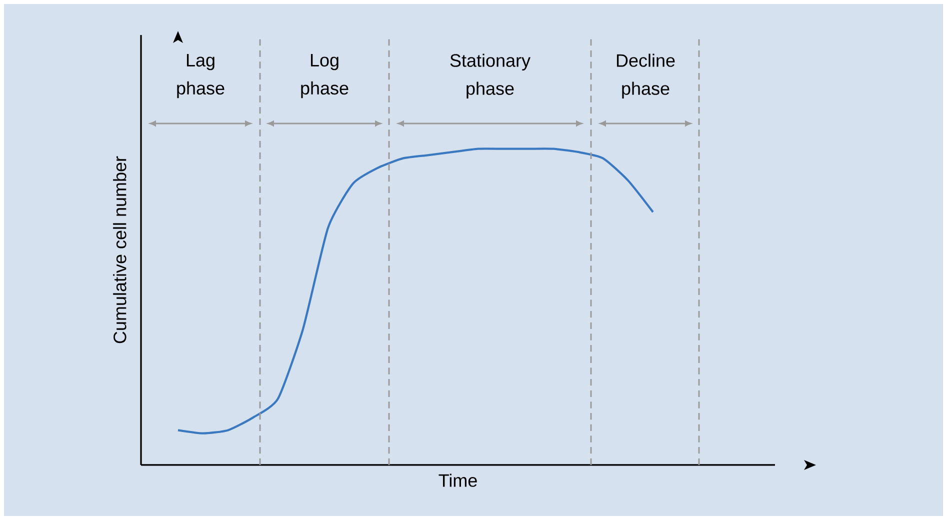 Image resolution: width=947 pixels, height=520 pixels. What do you see at coordinates (200, 76) in the screenshot?
I see `text: Lag phase` at bounding box center [200, 76].